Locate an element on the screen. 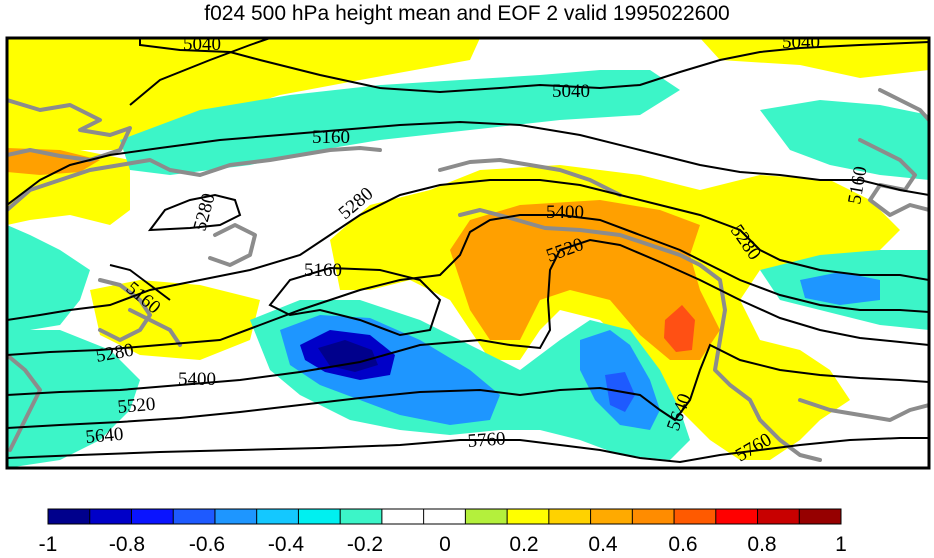 This screenshot has width=934, height=558. colorbar is located at coordinates (444, 516).